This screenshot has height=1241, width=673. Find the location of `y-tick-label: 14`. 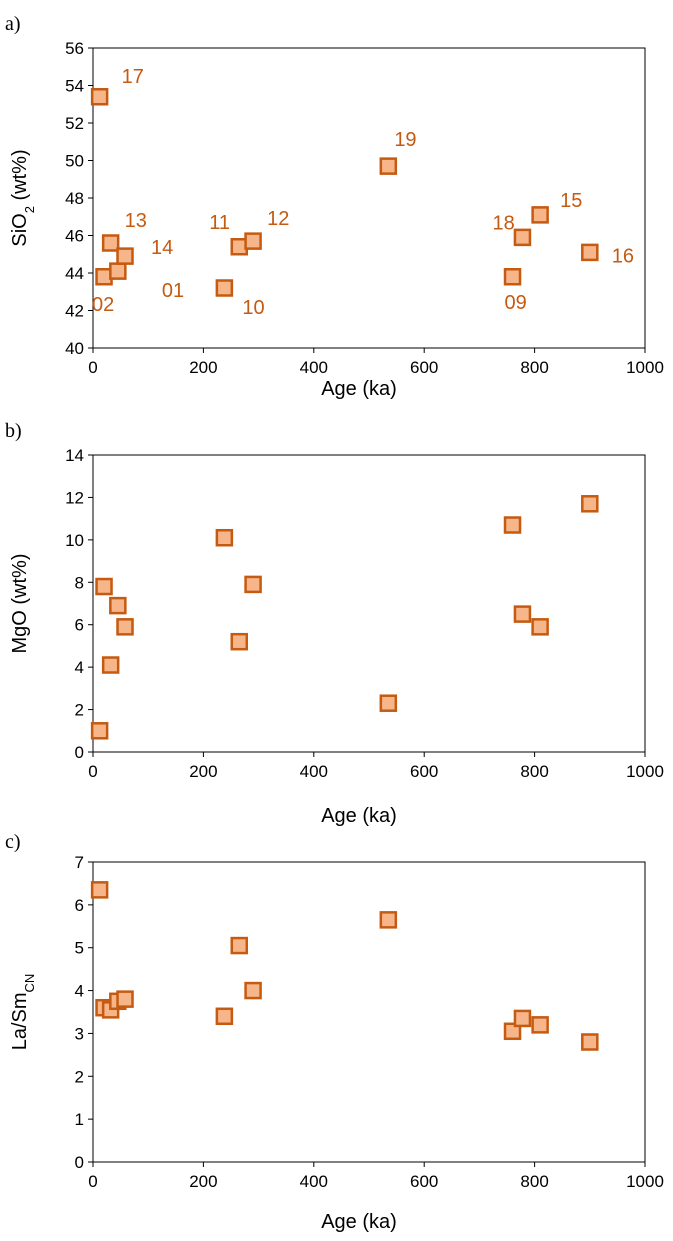

y-tick-label: 14 is located at coordinates (74, 455).